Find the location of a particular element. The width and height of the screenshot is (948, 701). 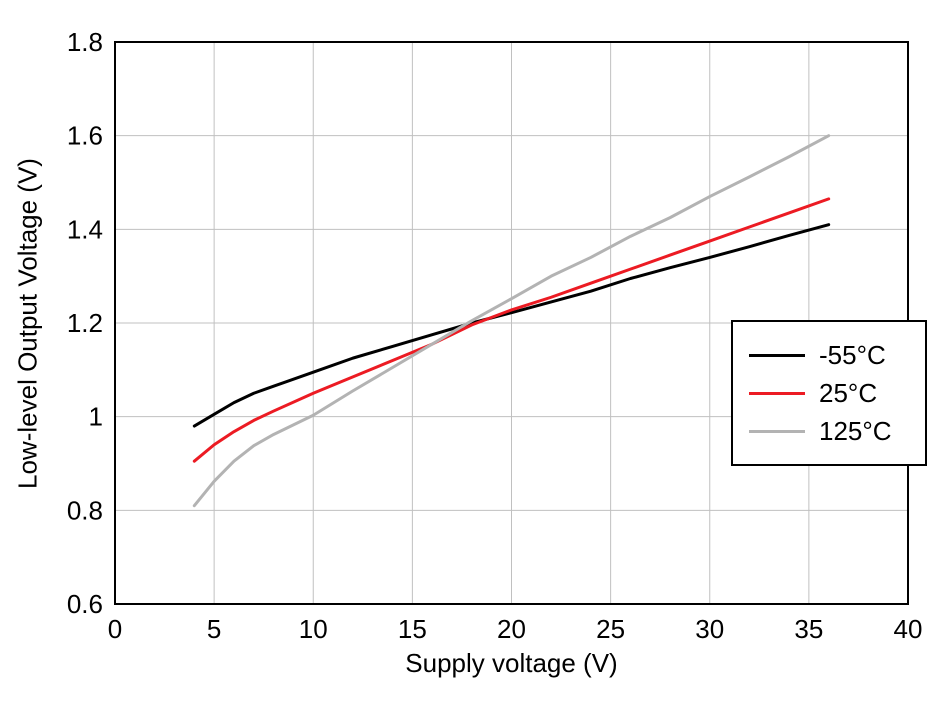

x-tick-label: 5 is located at coordinates (214, 629).